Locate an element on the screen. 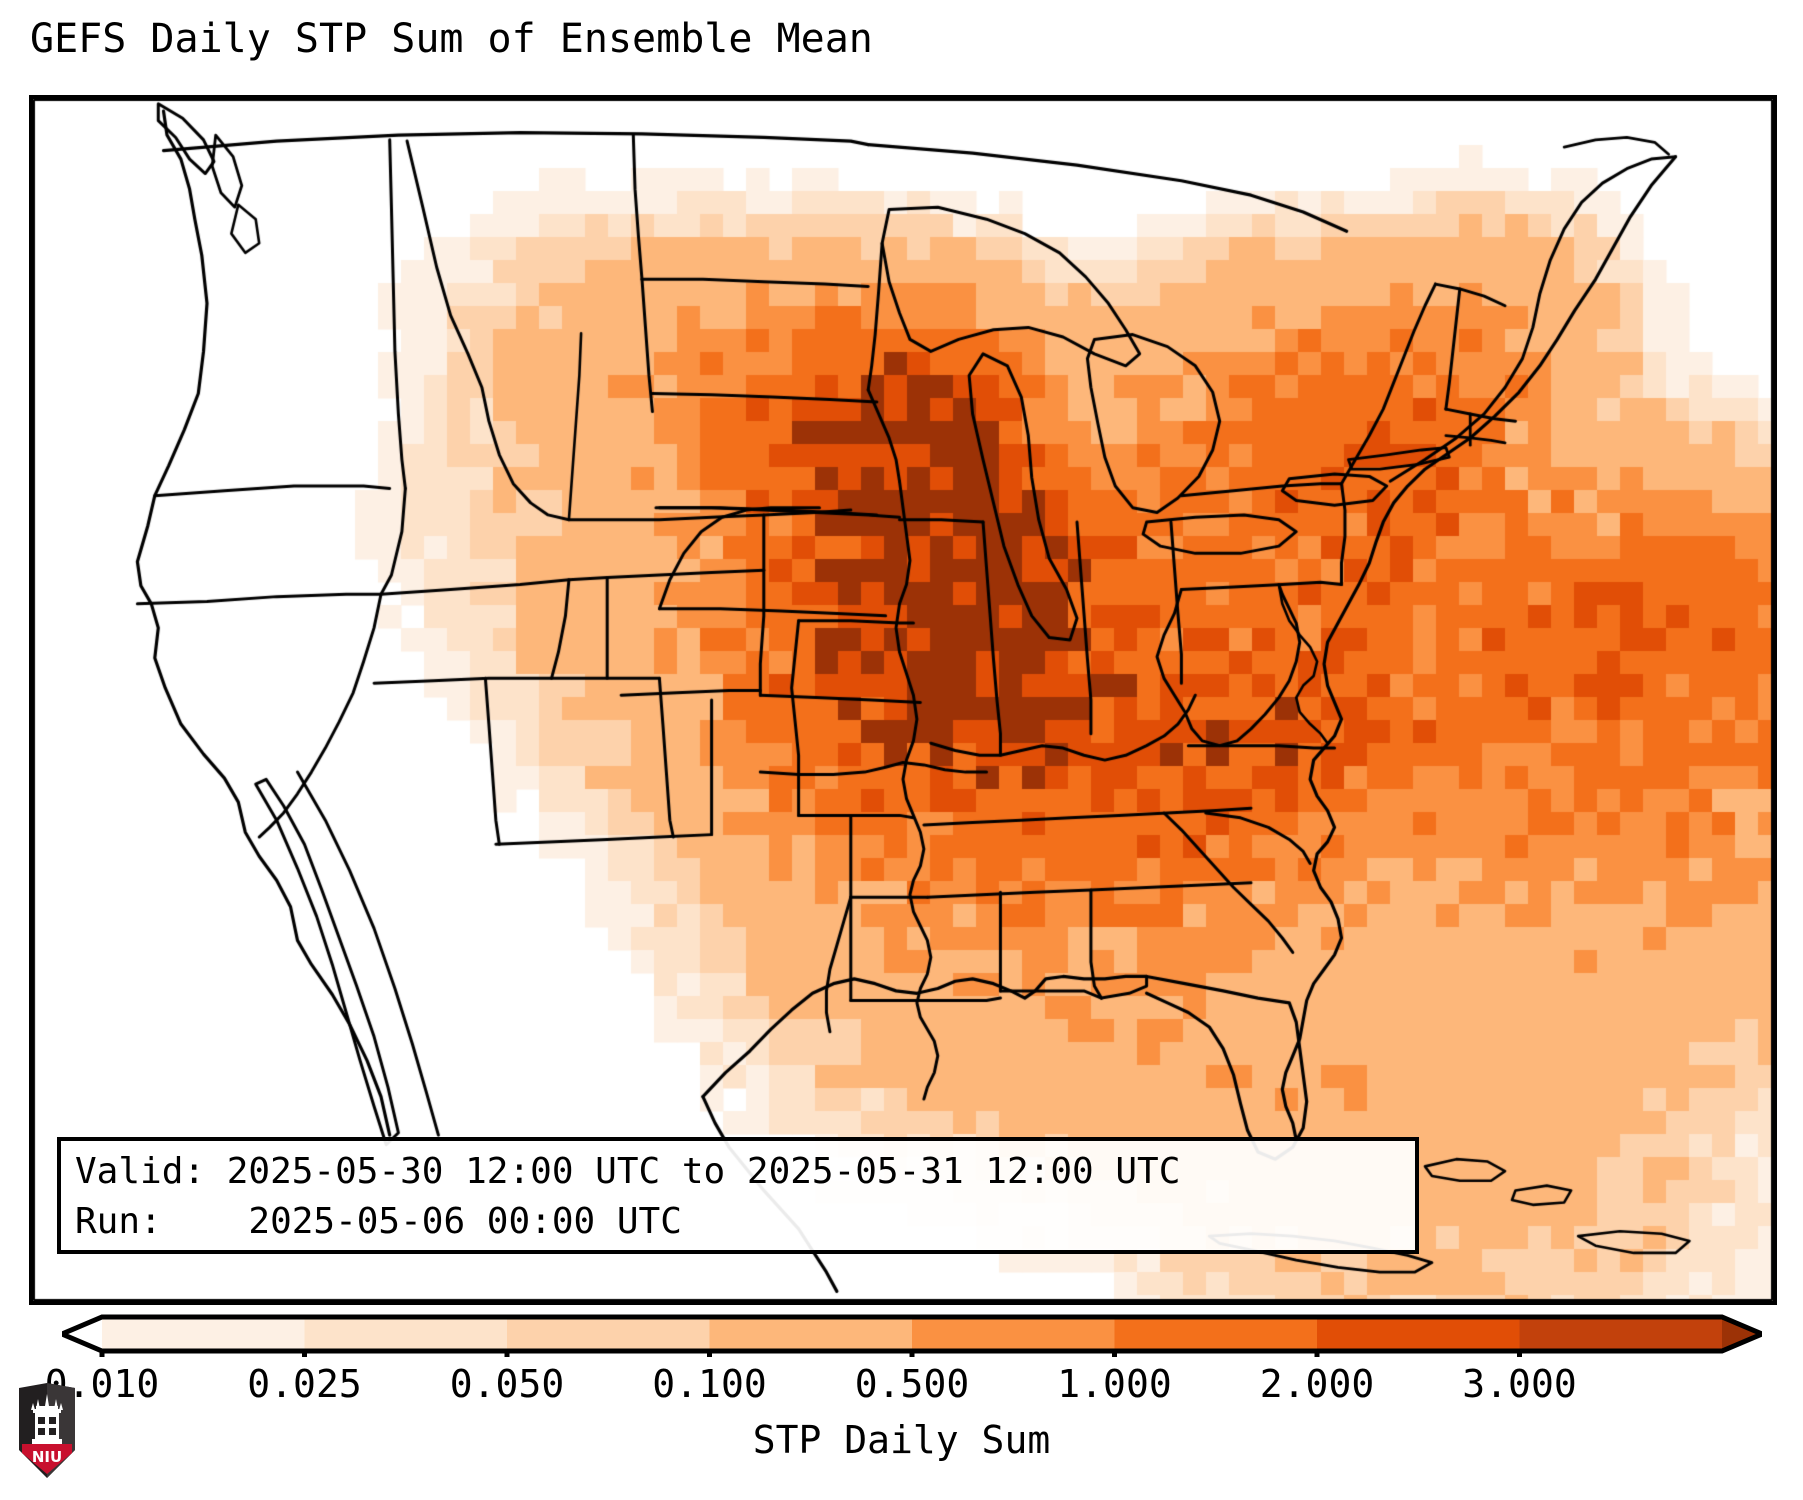 Image resolution: width=1803 pixels, height=1500 pixels. colorbar-tick-labels: 0.010 0.025 0.050 0.100 0.500 1.000 2.000 3.000 is located at coordinates (901, 1385).